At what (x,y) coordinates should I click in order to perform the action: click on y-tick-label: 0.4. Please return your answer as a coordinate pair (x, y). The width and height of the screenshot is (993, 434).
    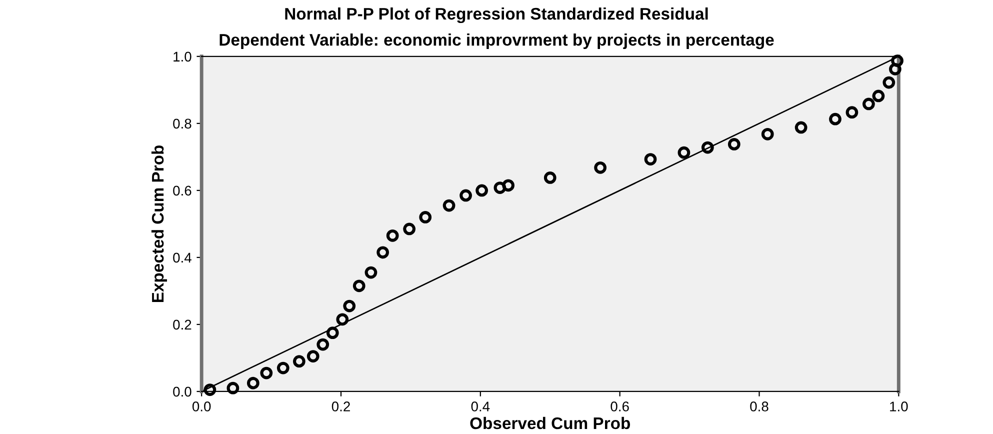
    Looking at the image, I should click on (182, 257).